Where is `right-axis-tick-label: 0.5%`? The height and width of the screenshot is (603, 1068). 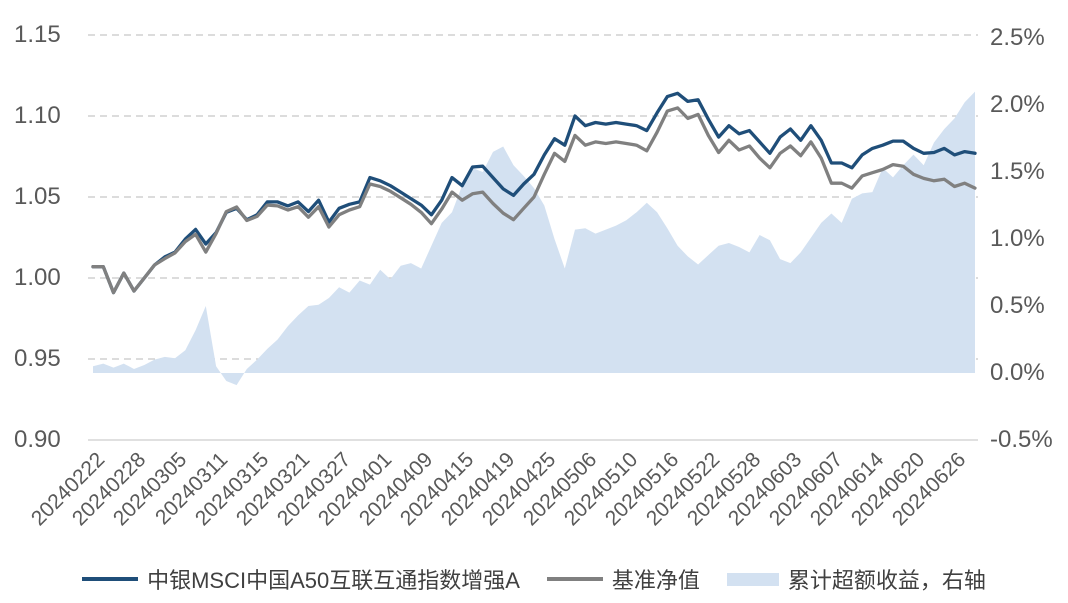
right-axis-tick-label: 0.5% is located at coordinates (1017, 305).